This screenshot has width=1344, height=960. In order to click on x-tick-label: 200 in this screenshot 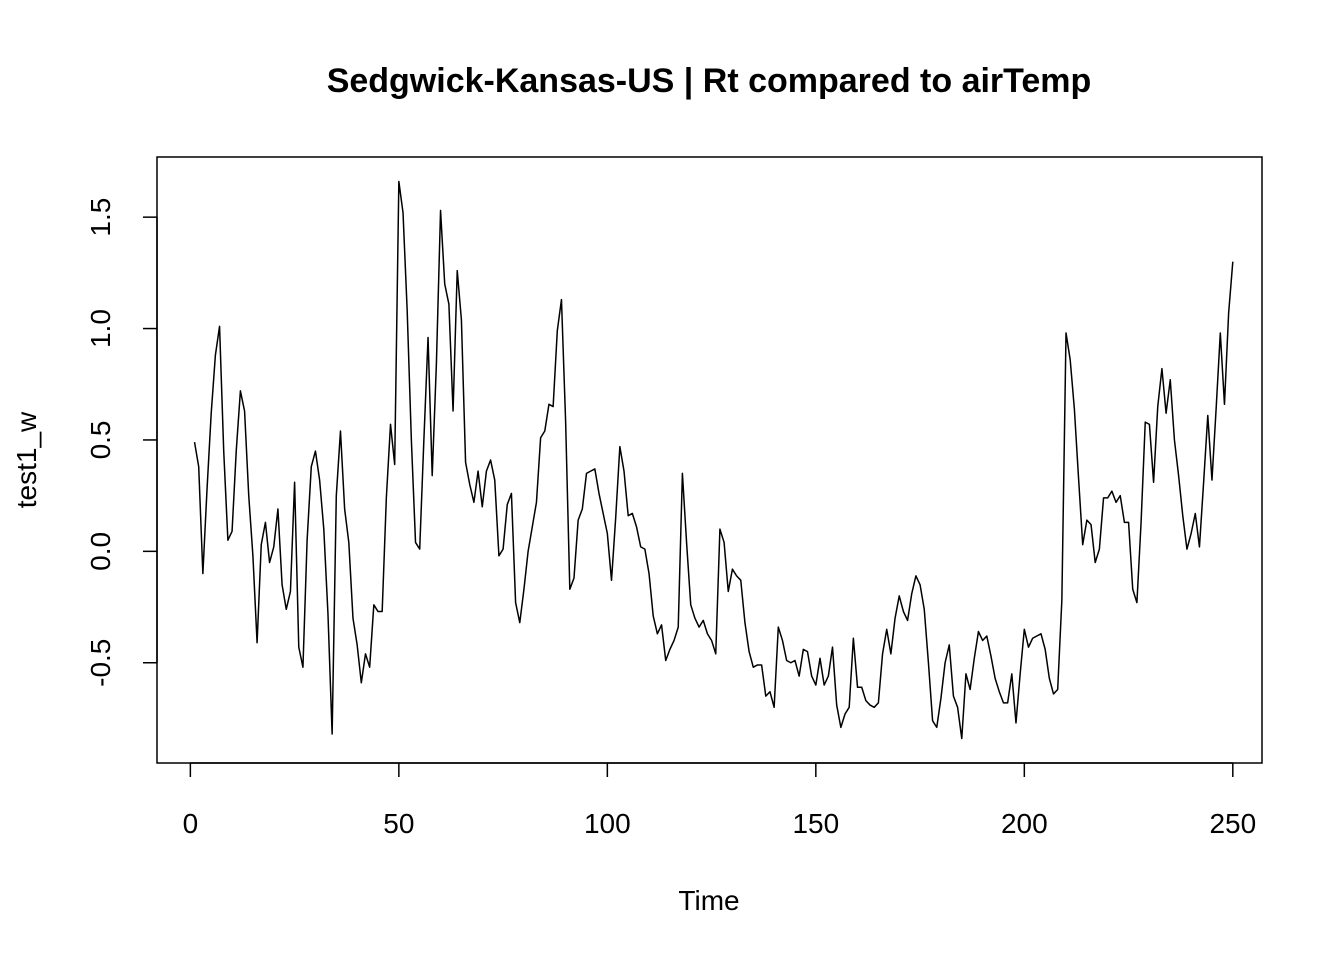, I will do `click(1024, 823)`.